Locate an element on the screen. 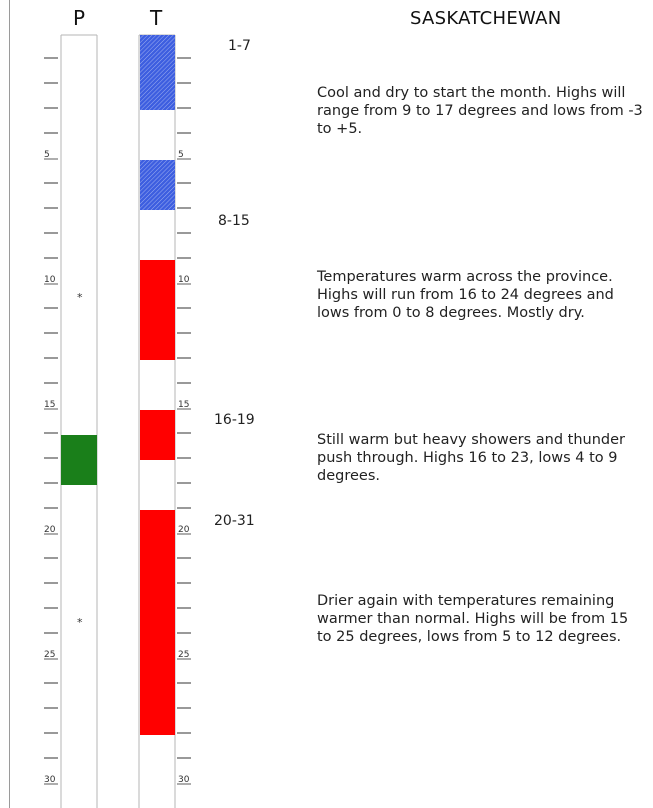  precip-day-tick-label: 5 is located at coordinates (47, 155).